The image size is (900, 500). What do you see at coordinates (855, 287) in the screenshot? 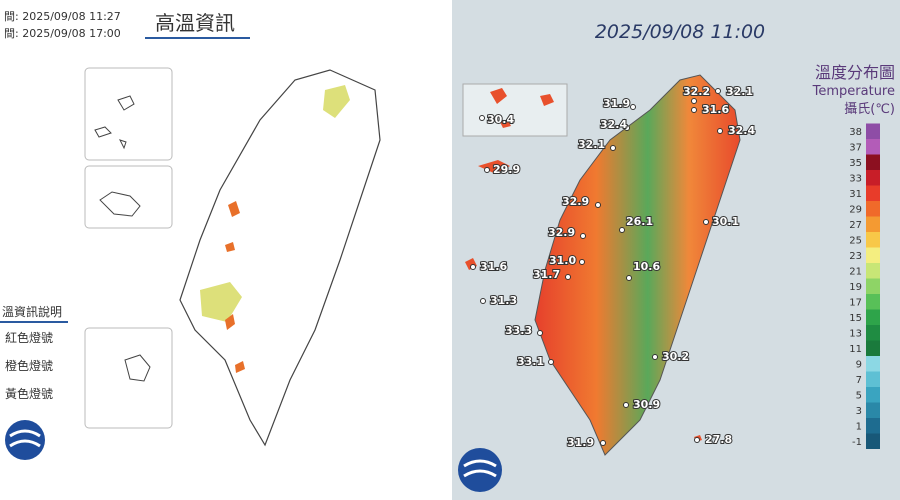
I see `scale-tick-label: 19` at bounding box center [855, 287].